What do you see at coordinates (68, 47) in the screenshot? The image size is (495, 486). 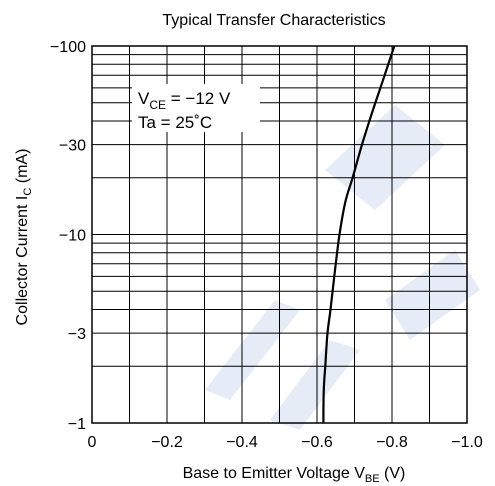 I see `y-tick-label: −100` at bounding box center [68, 47].